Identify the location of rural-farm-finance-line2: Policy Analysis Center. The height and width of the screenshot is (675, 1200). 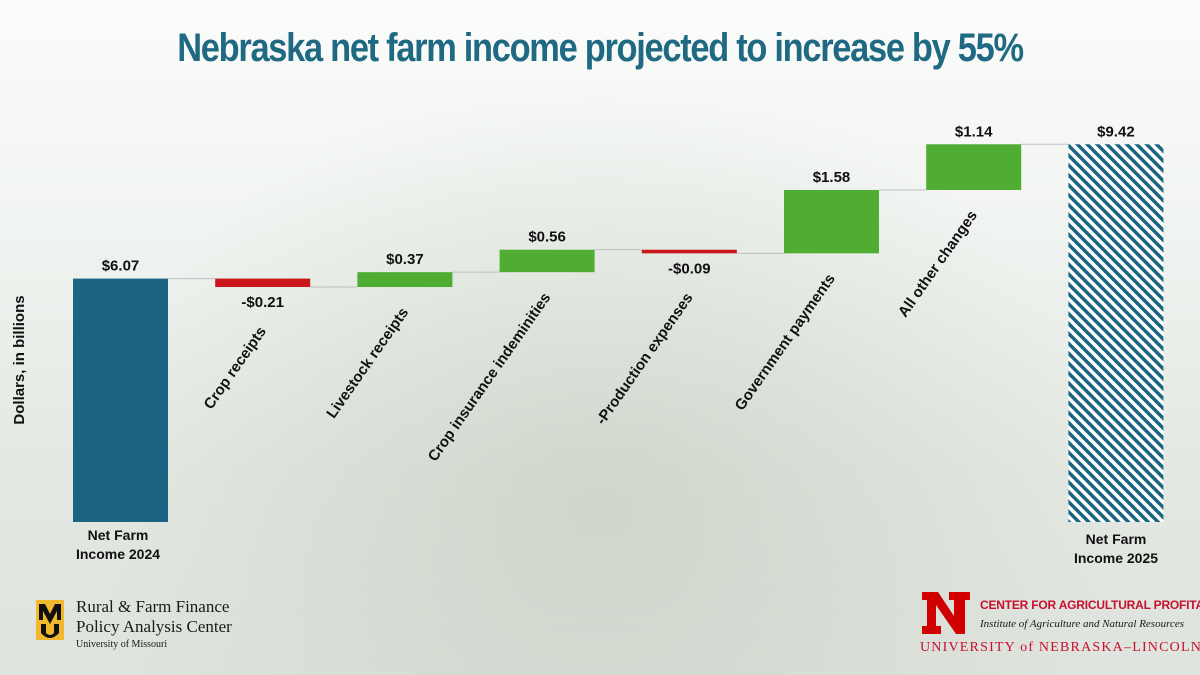
(154, 626).